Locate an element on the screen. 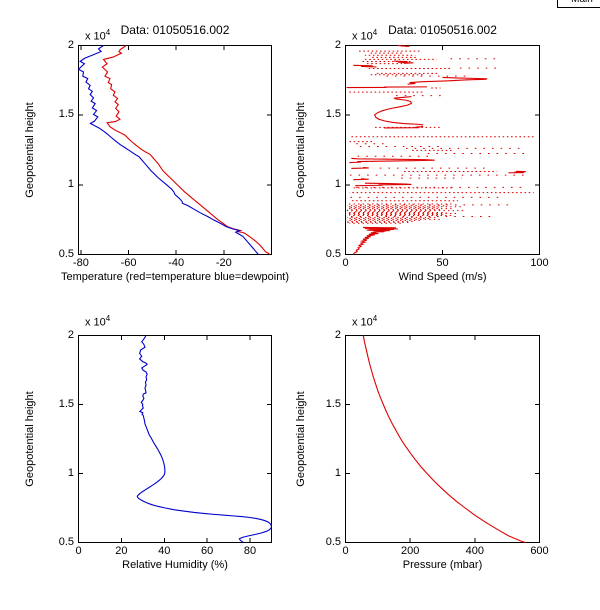 This screenshot has width=600, height=610. x-tick-label: 60 is located at coordinates (207, 551).